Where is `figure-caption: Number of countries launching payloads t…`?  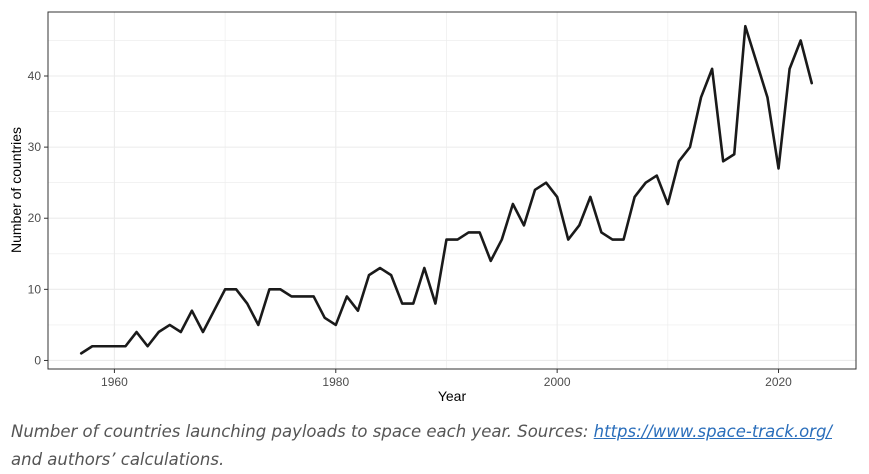
figure-caption: Number of countries launching payloads t… is located at coordinates (436, 446).